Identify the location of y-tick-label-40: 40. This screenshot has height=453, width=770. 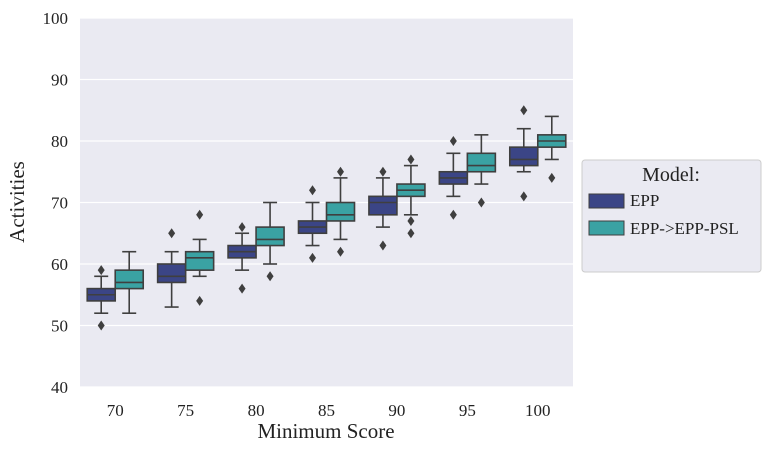
(59, 387).